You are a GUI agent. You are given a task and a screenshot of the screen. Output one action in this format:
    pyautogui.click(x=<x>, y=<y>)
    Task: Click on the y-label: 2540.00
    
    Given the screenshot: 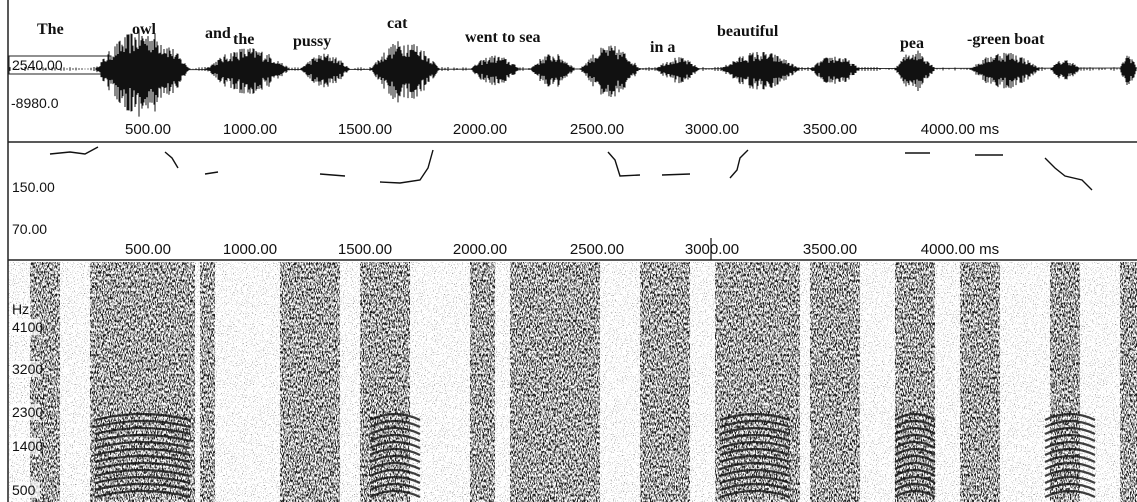 What is the action you would take?
    pyautogui.click(x=37, y=65)
    